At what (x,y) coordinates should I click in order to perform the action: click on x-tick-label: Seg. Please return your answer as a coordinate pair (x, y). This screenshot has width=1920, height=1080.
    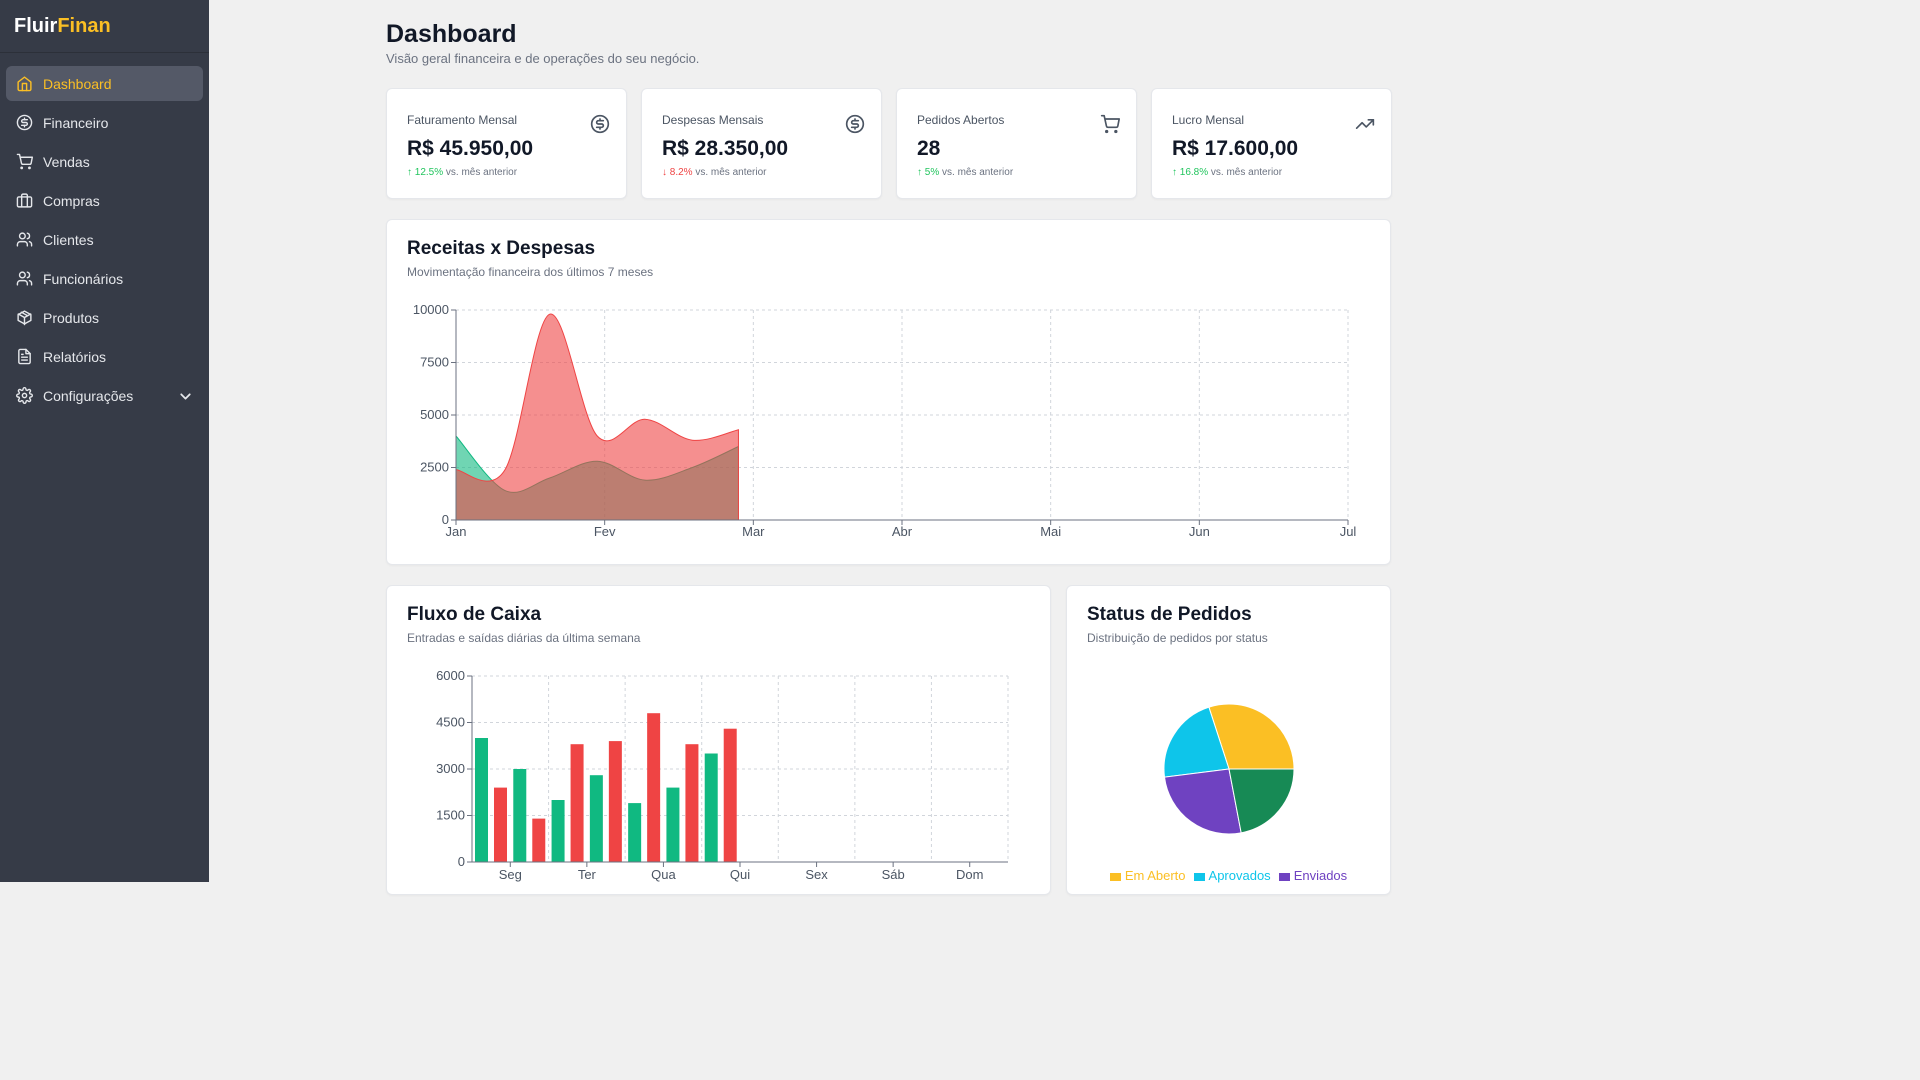
    Looking at the image, I should click on (510, 874).